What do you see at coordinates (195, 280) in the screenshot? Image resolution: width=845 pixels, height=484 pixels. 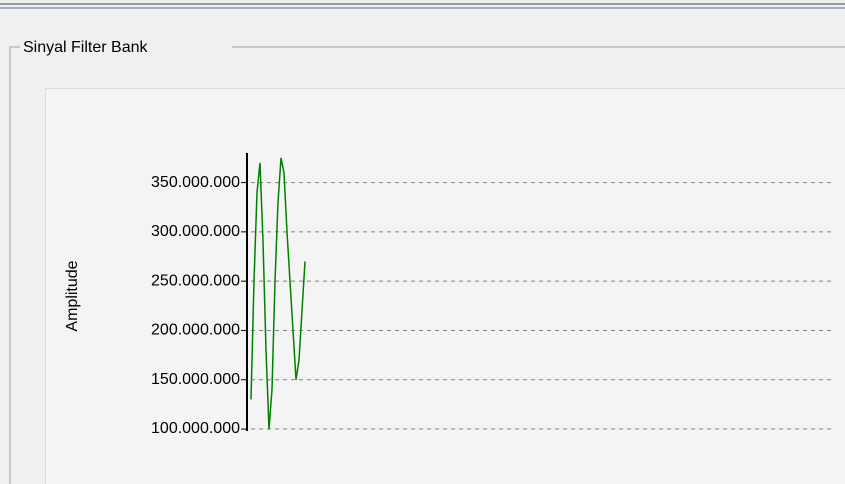 I see `y-tick-label: 250.000.000` at bounding box center [195, 280].